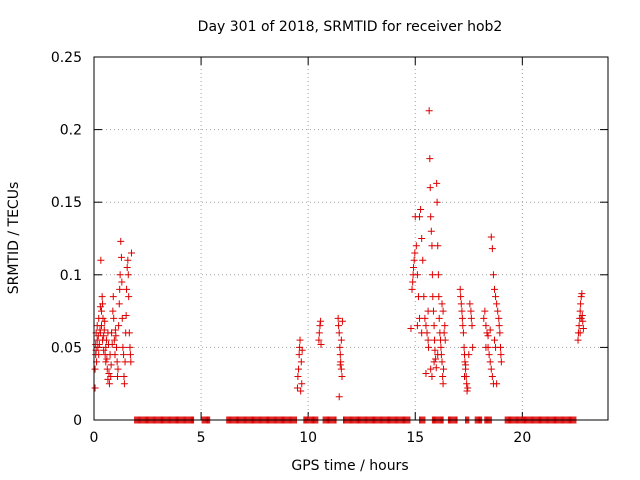  I want to click on x-tick-label: 20, so click(522, 438).